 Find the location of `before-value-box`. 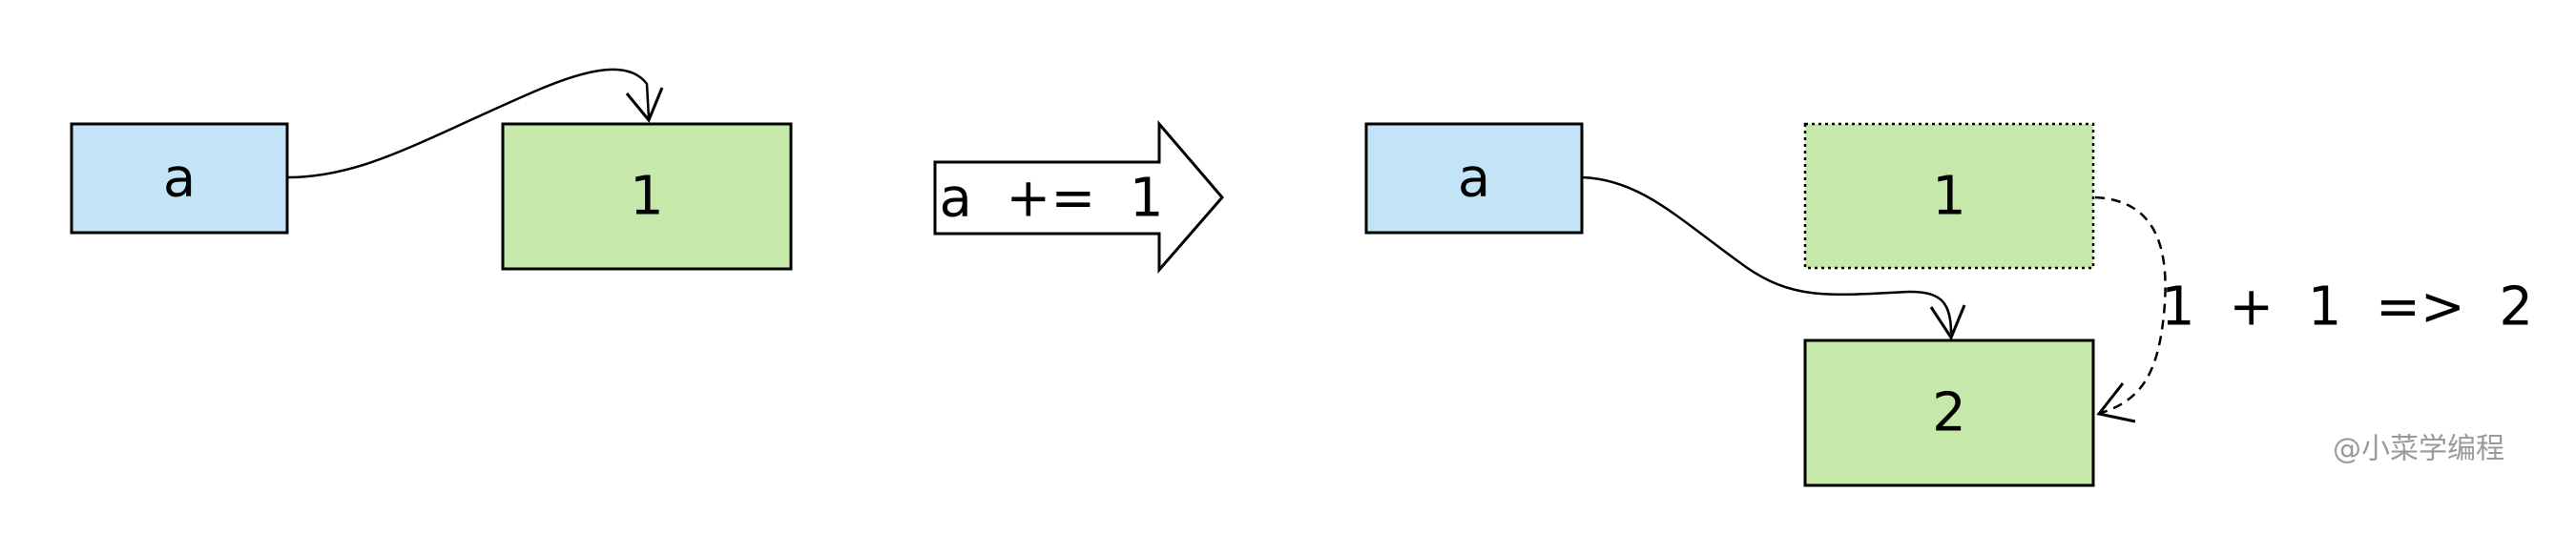

before-value-box is located at coordinates (647, 196).